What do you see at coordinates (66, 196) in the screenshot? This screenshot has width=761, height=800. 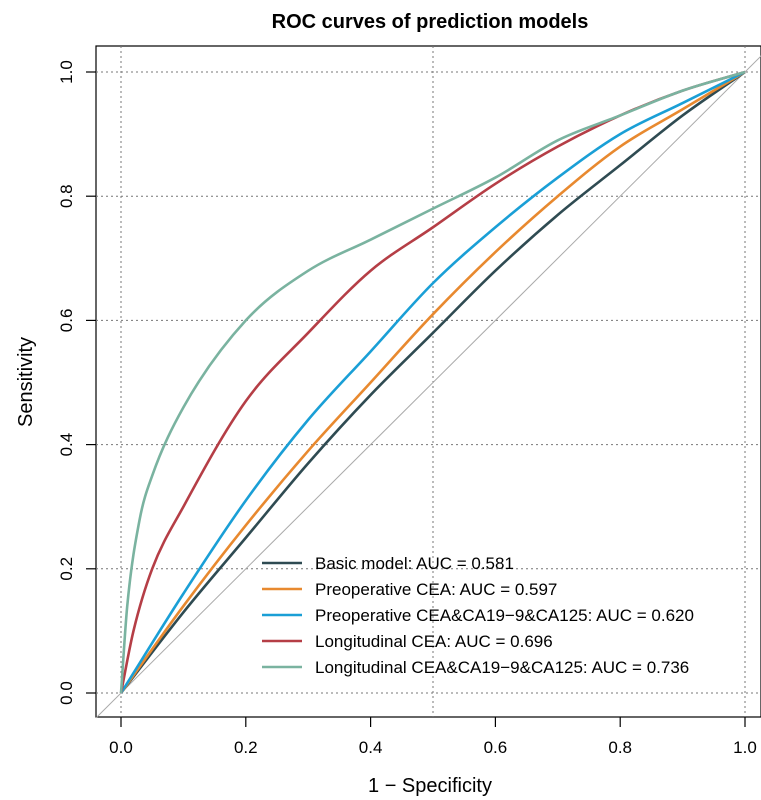 I see `y-tick-label: 0.8` at bounding box center [66, 196].